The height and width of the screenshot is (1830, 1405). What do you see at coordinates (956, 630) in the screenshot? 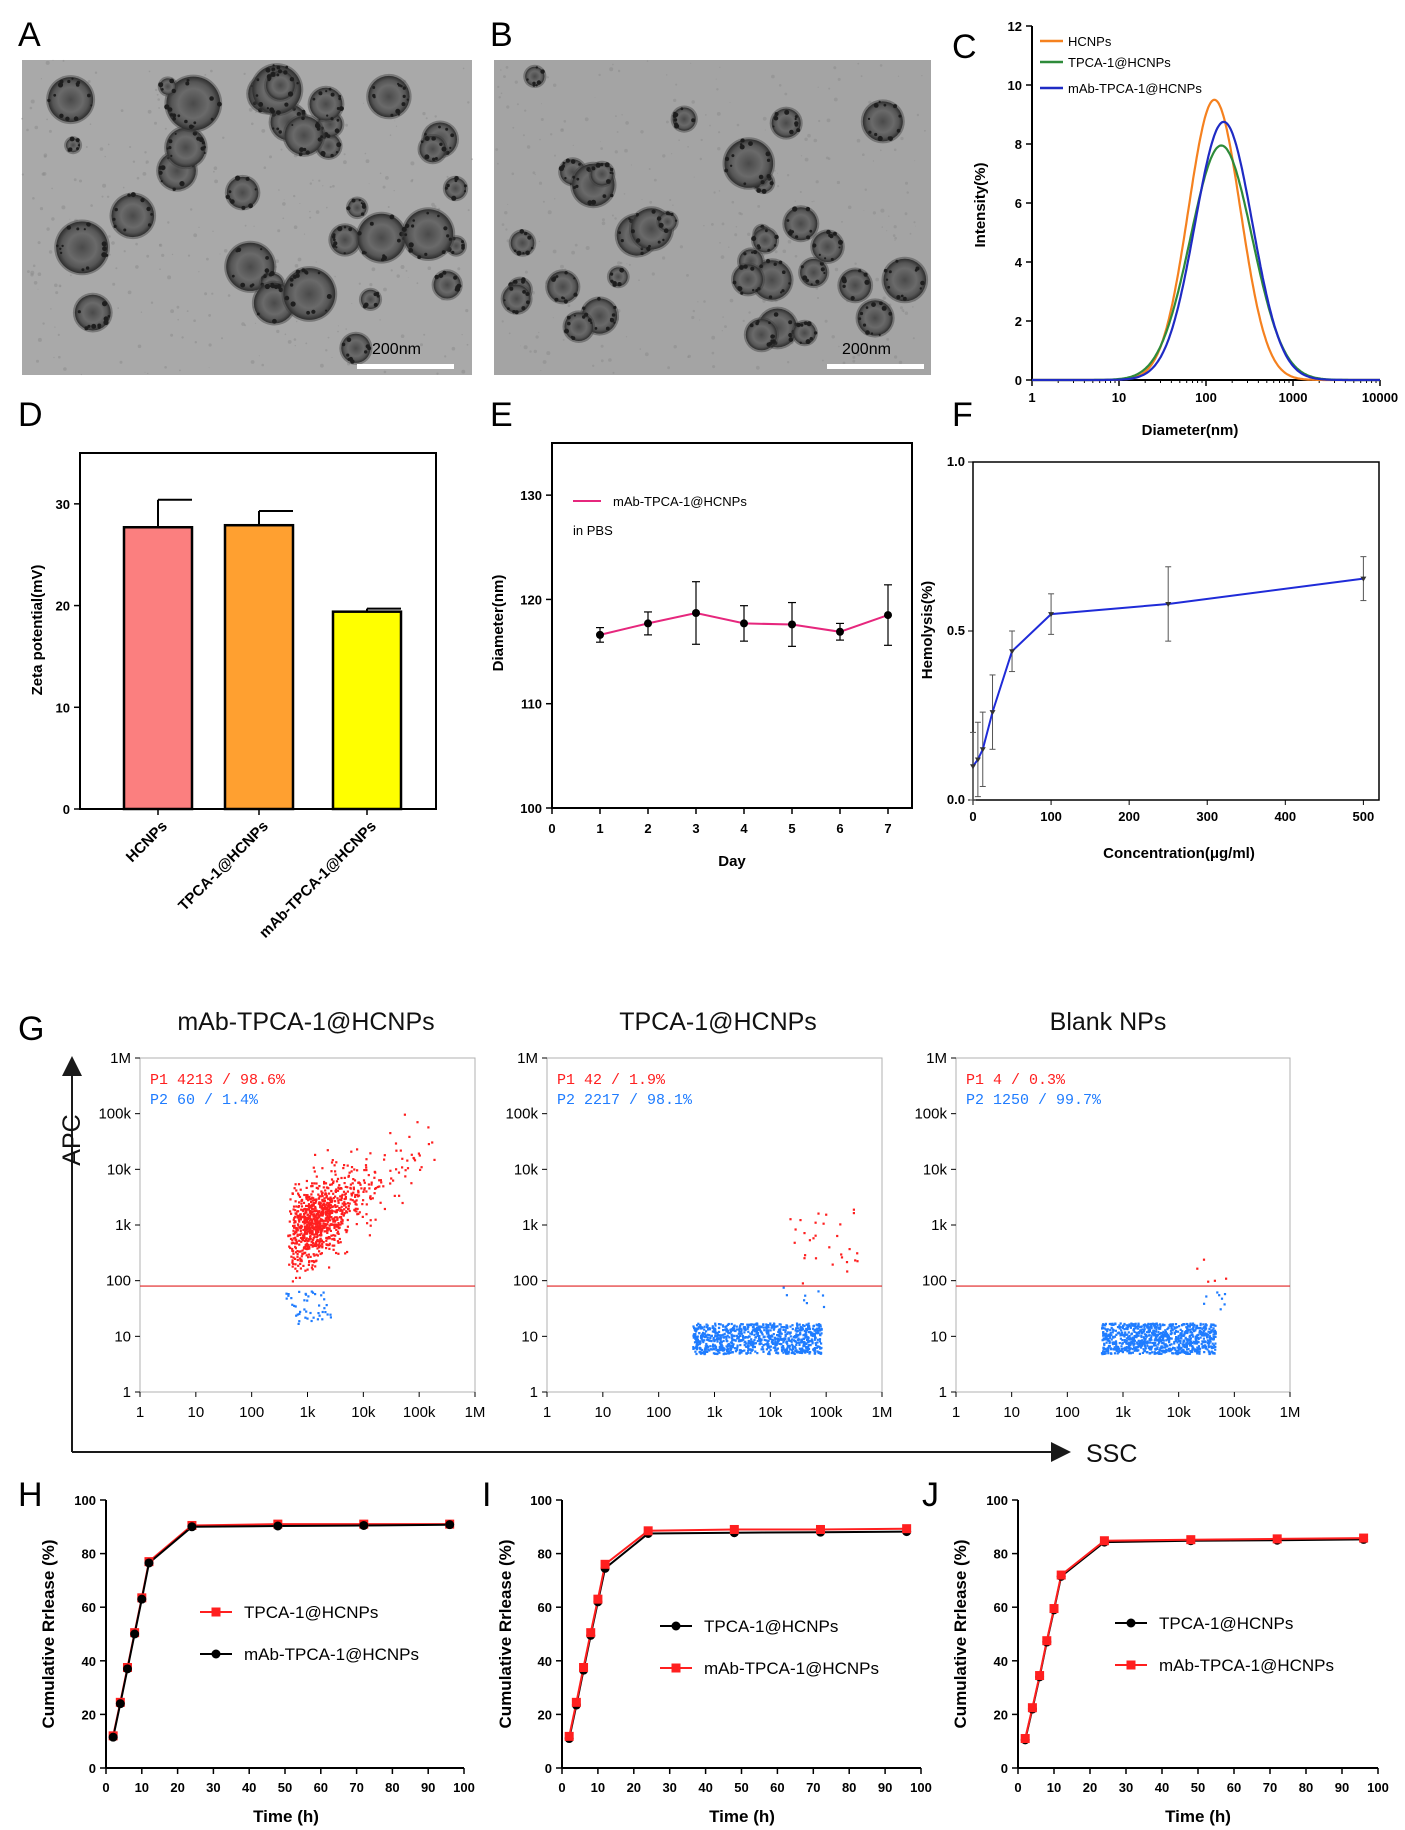
I see `y-tick-label: 0.5` at bounding box center [956, 630].